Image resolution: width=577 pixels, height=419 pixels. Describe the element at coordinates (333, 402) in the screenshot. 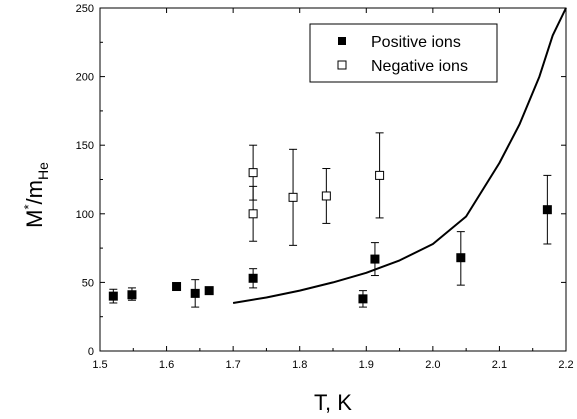

I see `x-axis-title: T, K` at that location.